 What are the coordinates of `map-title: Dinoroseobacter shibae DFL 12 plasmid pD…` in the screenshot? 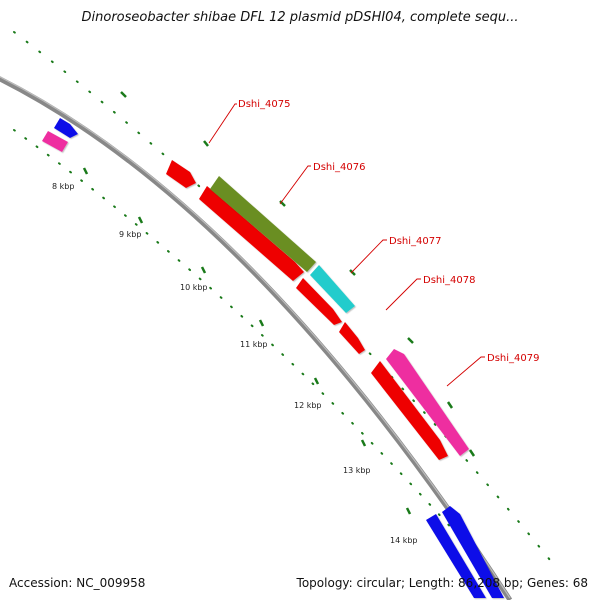 It's located at (300, 17).